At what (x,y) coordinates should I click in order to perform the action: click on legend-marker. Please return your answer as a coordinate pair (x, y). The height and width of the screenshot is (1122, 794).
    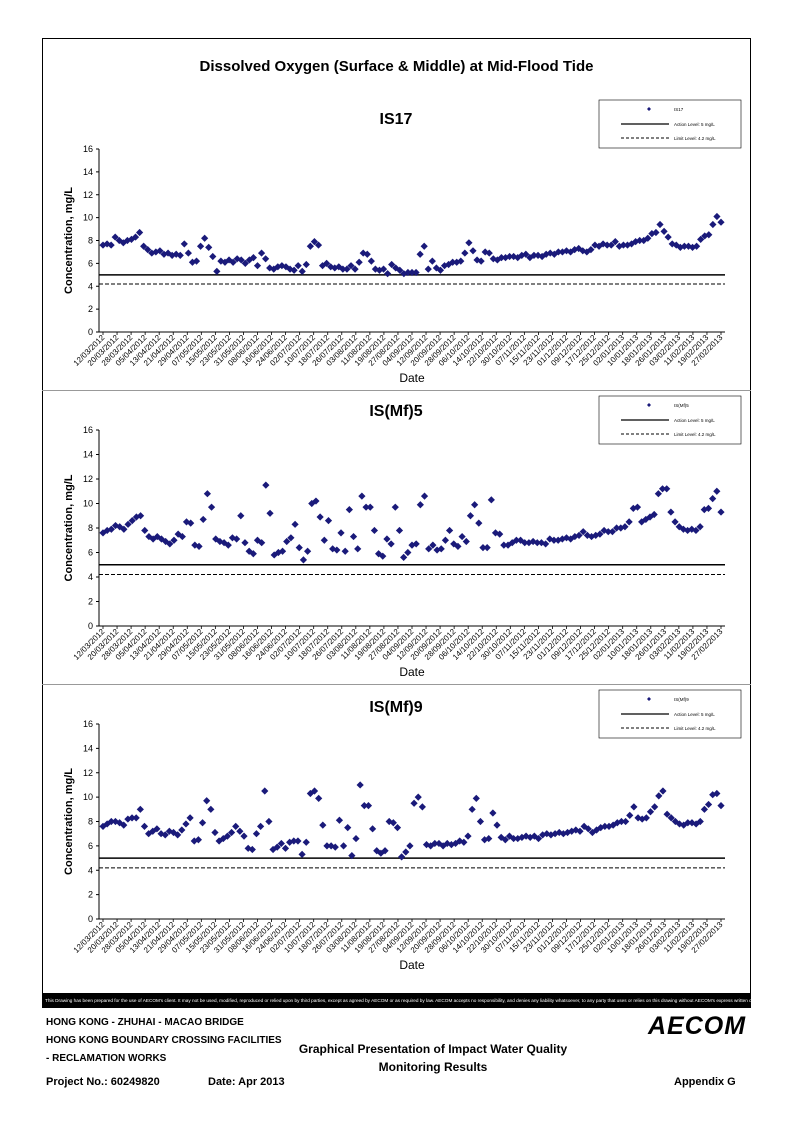
    Looking at the image, I should click on (649, 405).